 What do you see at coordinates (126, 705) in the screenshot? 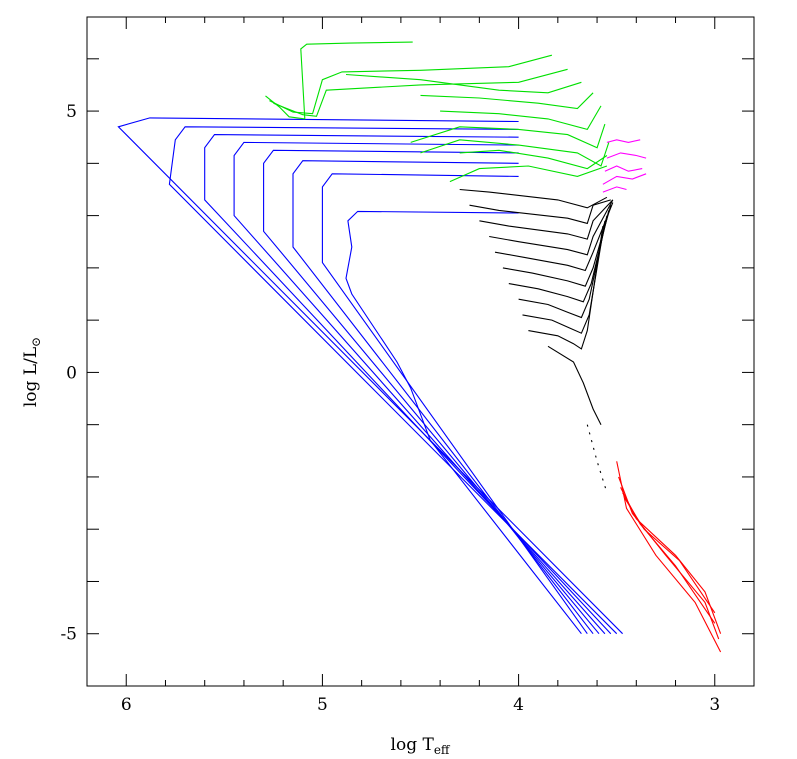
I see `x-tick-label: 6` at bounding box center [126, 705].